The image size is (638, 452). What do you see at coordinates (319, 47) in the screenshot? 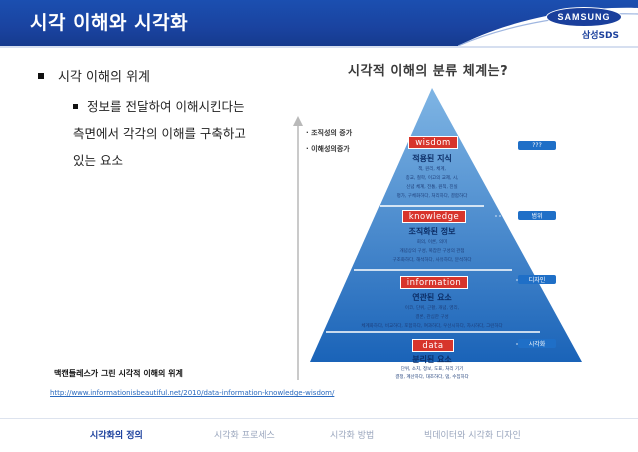
I see `header-divider` at bounding box center [319, 47].